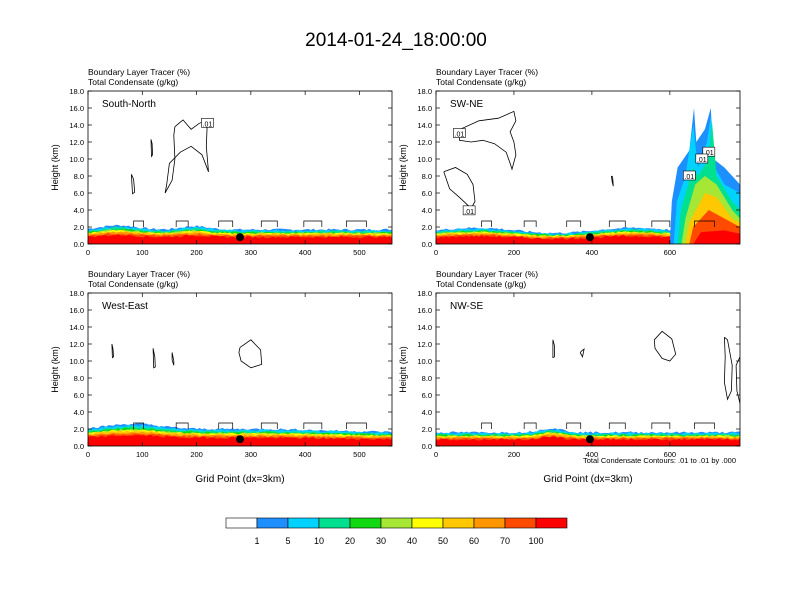  I want to click on colorbar-label: 20, so click(350, 541).